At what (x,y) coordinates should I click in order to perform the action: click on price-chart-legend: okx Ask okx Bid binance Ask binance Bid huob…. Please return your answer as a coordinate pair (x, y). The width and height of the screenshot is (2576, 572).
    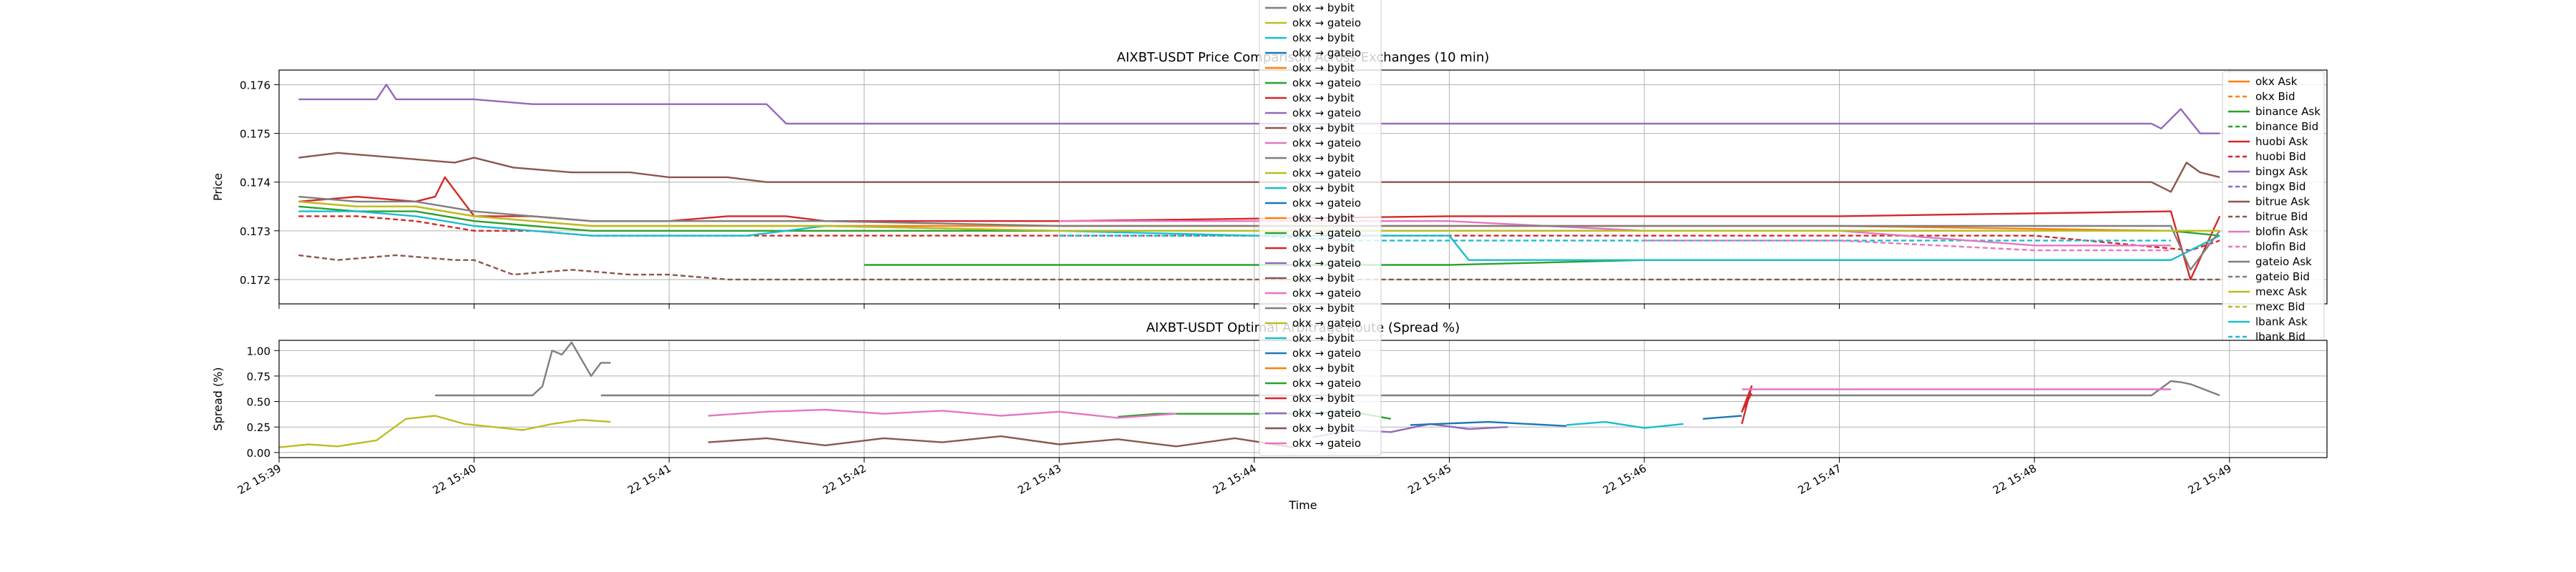
    Looking at the image, I should click on (2273, 210).